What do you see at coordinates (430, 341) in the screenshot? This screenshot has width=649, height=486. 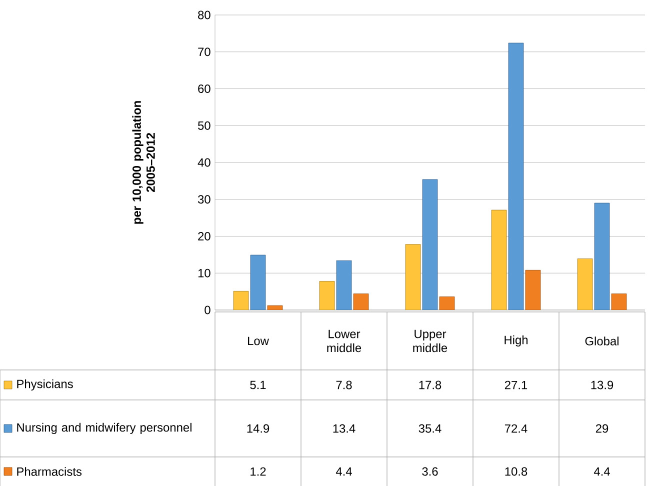 I see `x-tick-label: Upper middle` at bounding box center [430, 341].